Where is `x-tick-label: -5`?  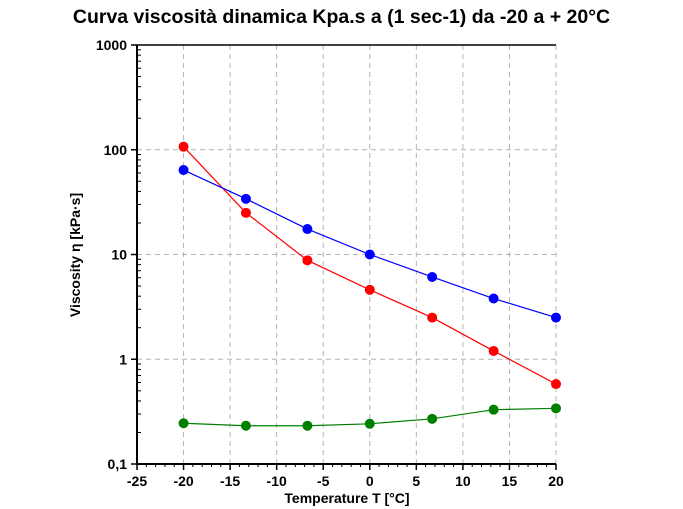
x-tick-label: -5 is located at coordinates (323, 481).